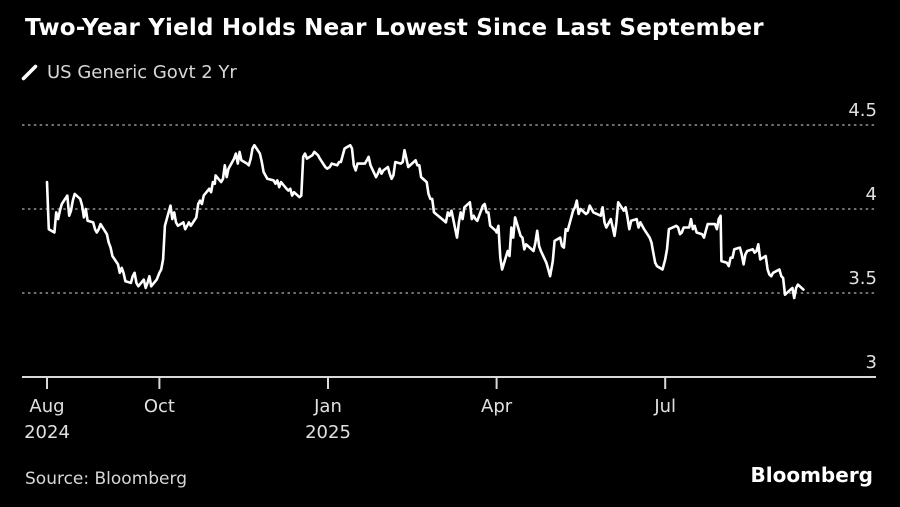 This screenshot has height=507, width=900. I want to click on x-axis-label: Jan, so click(327, 406).